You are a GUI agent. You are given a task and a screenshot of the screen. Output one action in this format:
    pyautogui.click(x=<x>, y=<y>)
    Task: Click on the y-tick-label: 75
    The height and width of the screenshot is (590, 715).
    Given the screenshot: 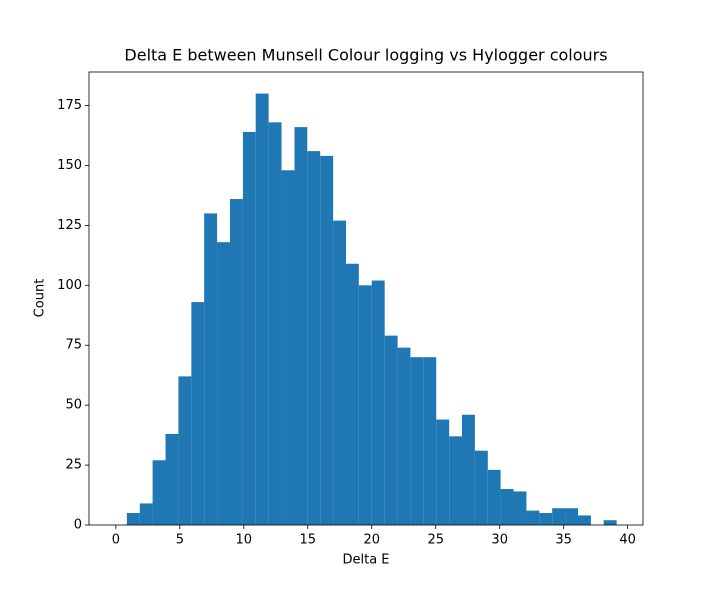 What is the action you would take?
    pyautogui.click(x=73, y=345)
    